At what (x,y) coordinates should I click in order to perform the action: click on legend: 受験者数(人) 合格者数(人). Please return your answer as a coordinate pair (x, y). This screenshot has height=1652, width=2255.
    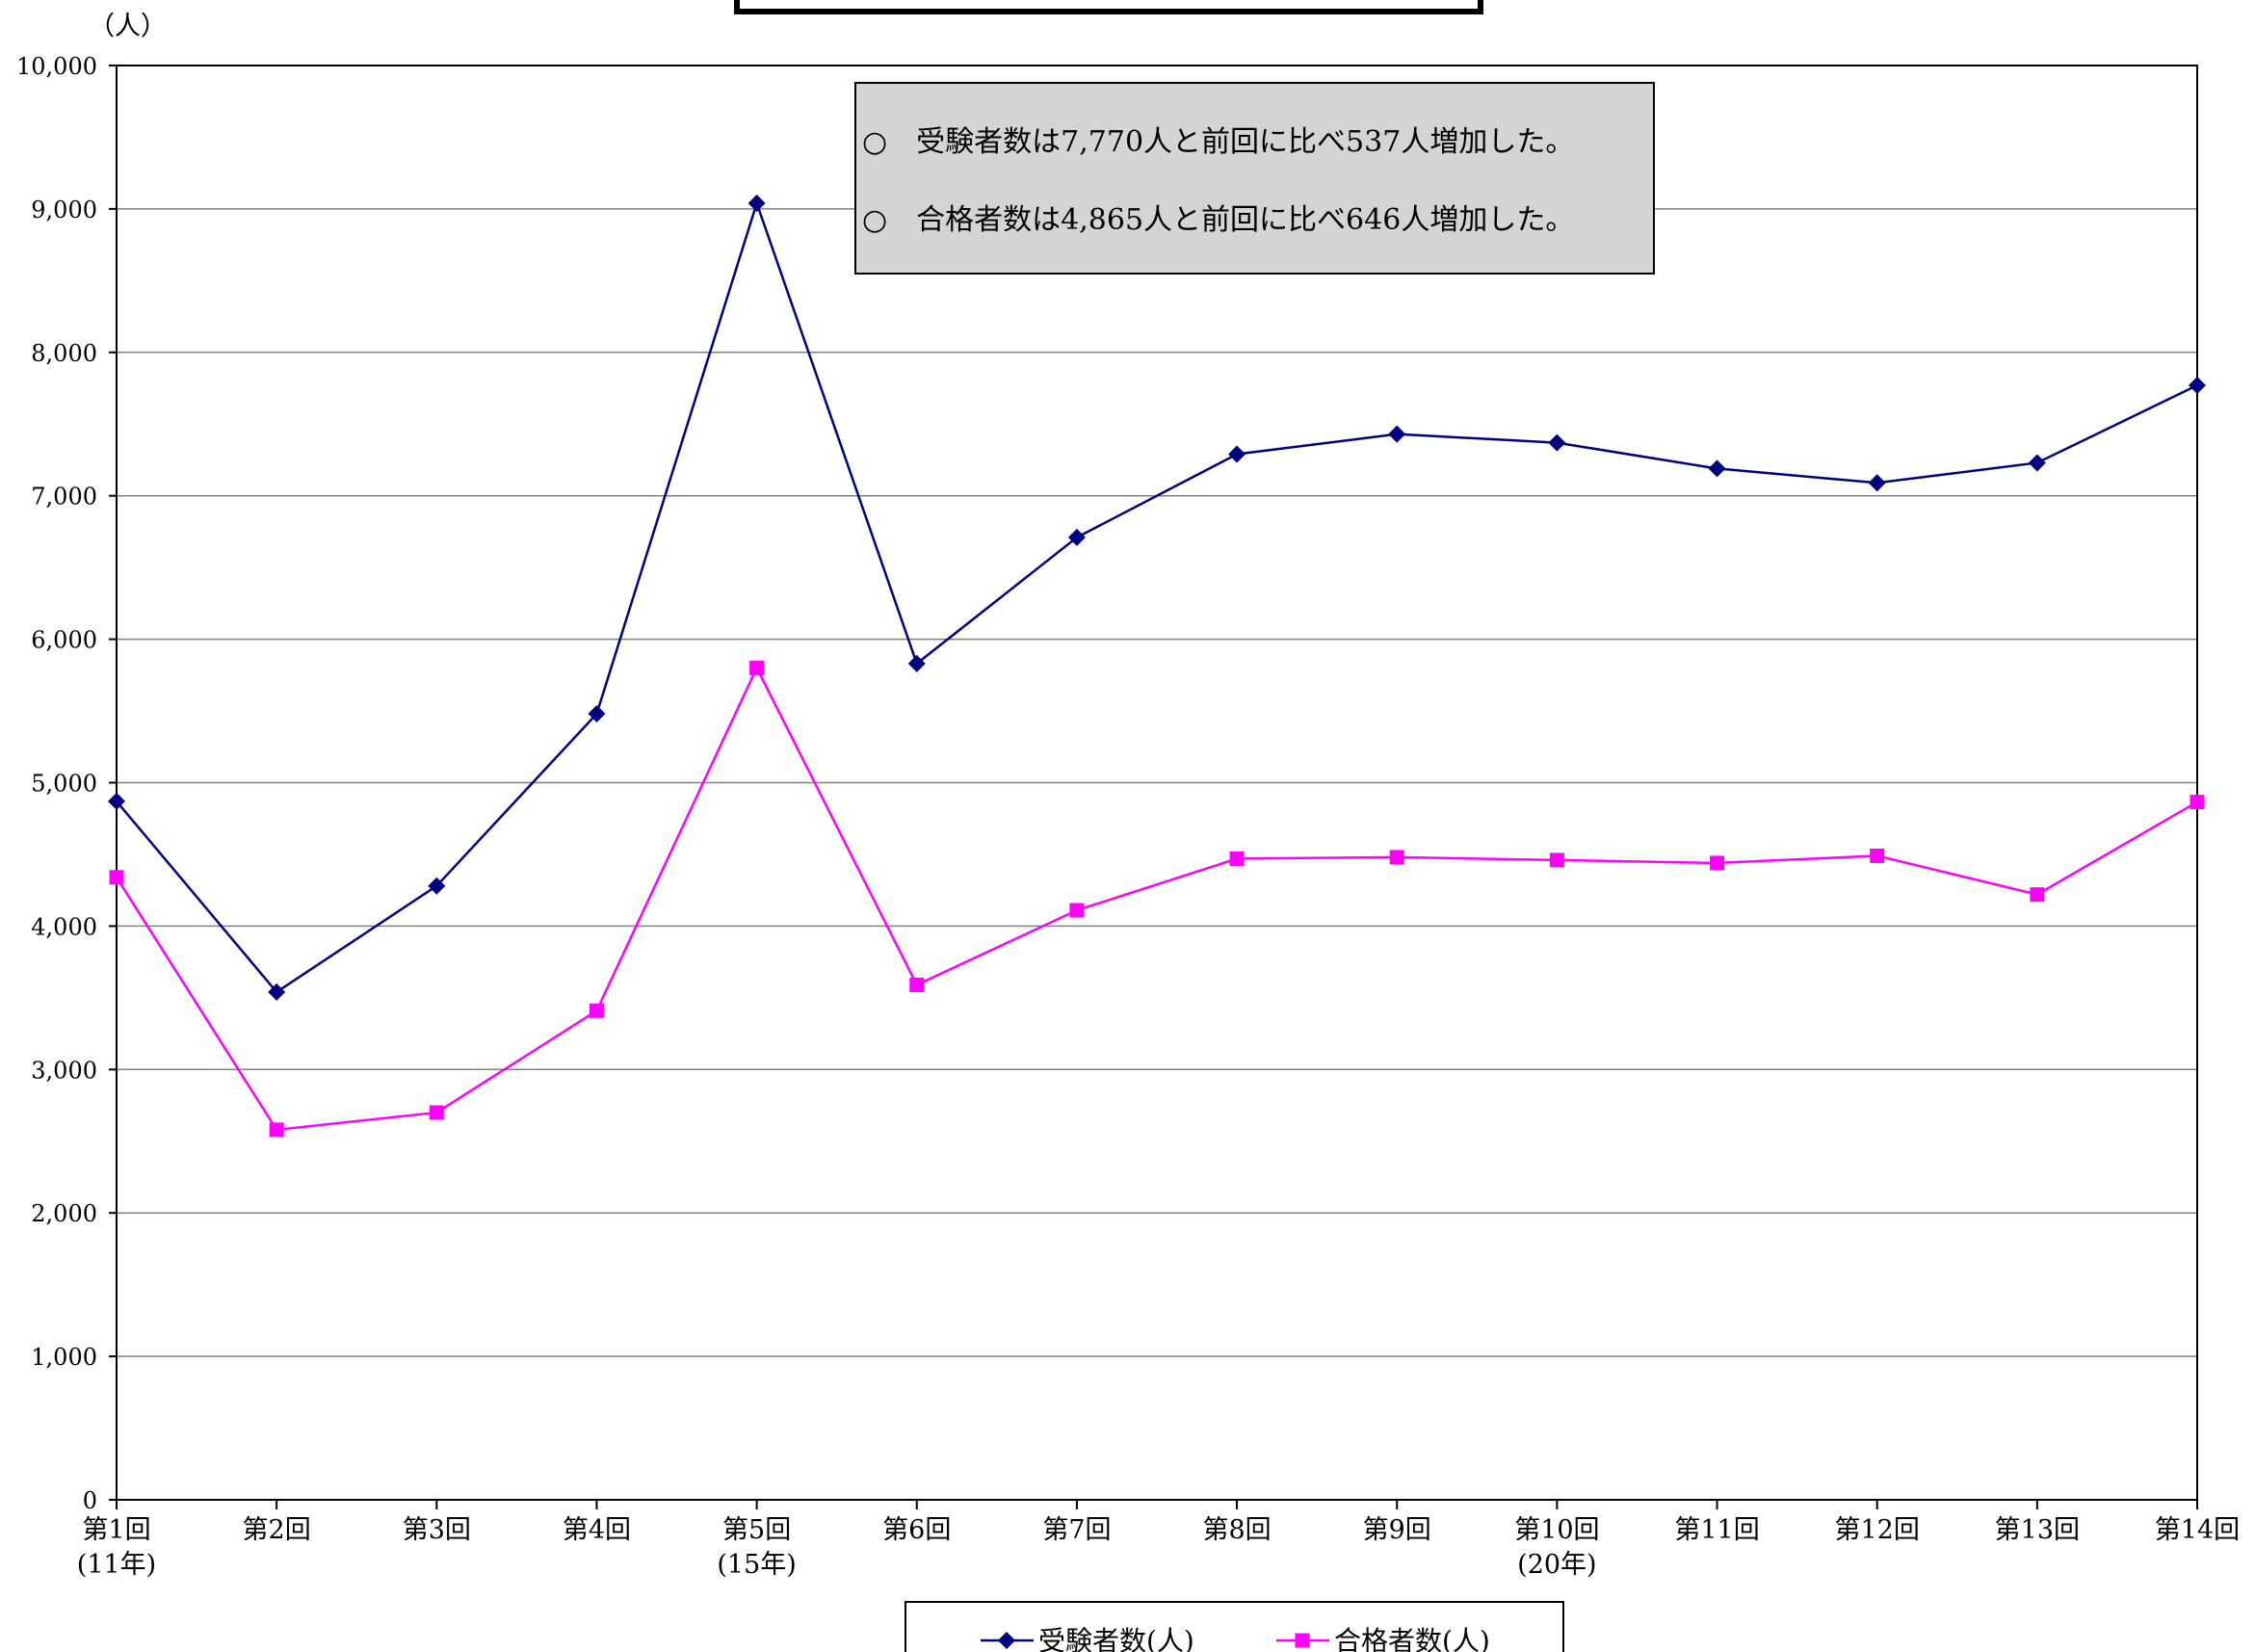
    Looking at the image, I should click on (1234, 1626).